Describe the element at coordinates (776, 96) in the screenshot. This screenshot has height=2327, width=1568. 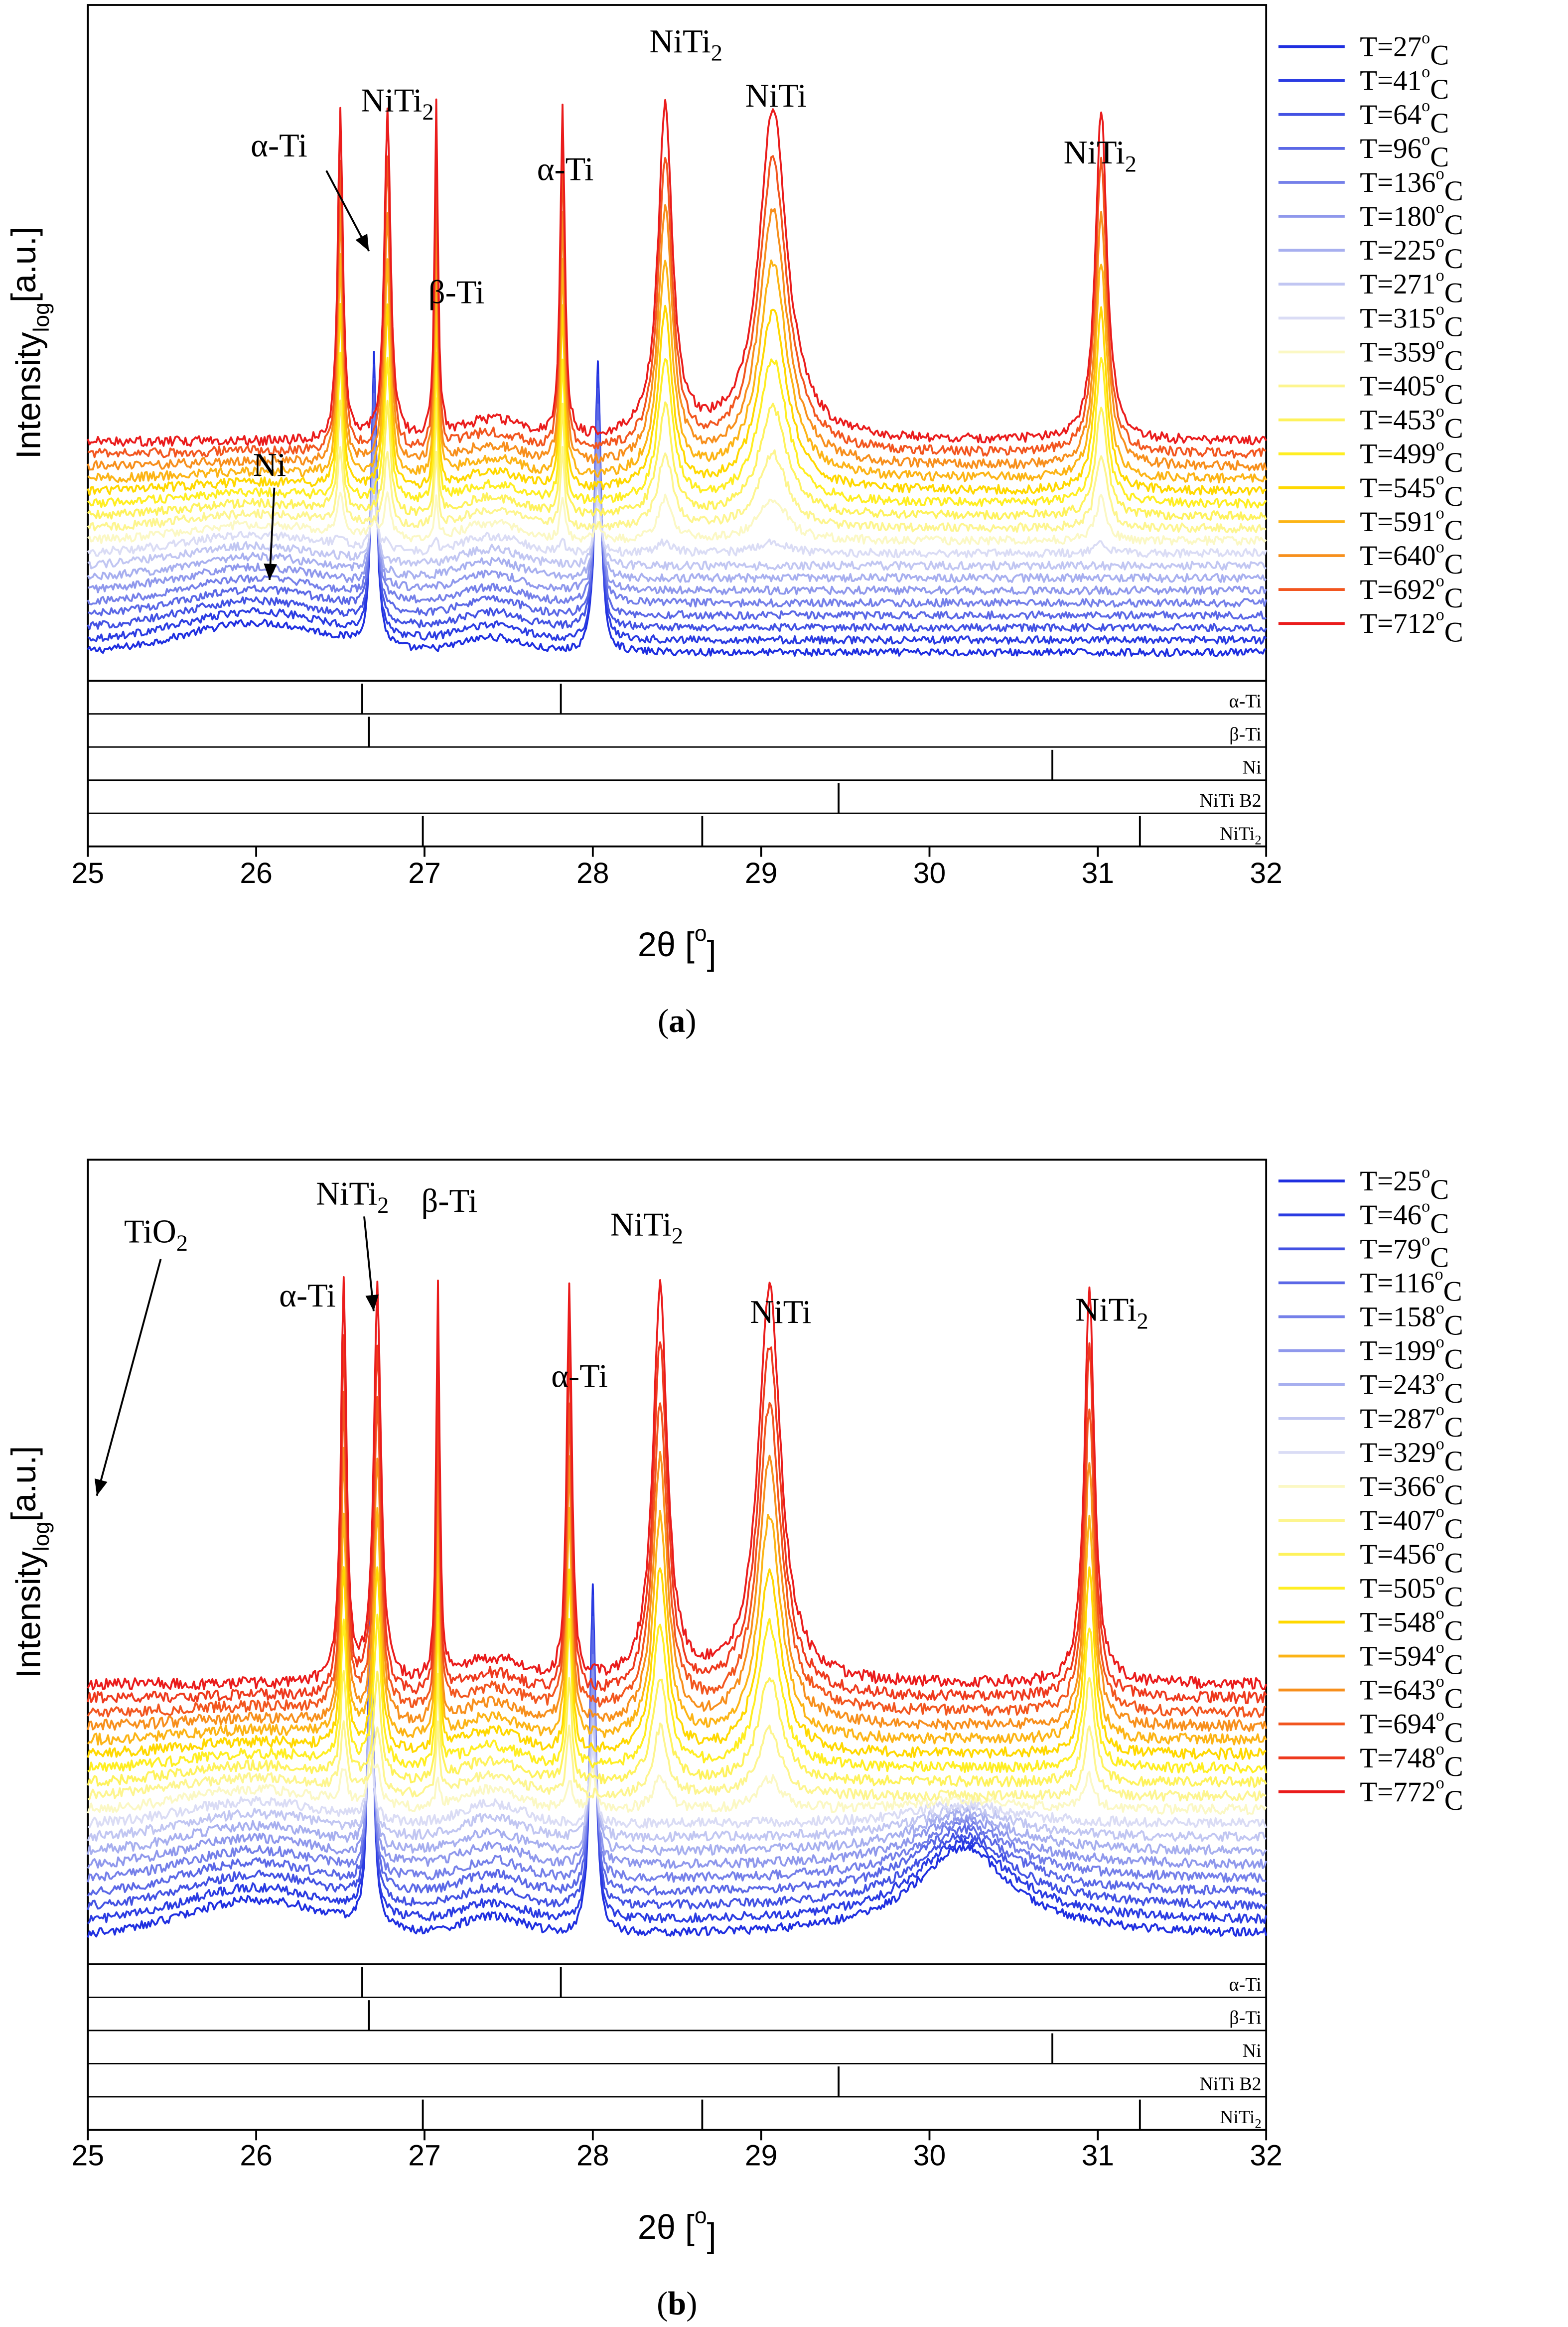
I see `phase-annotation-text: NiTi` at that location.